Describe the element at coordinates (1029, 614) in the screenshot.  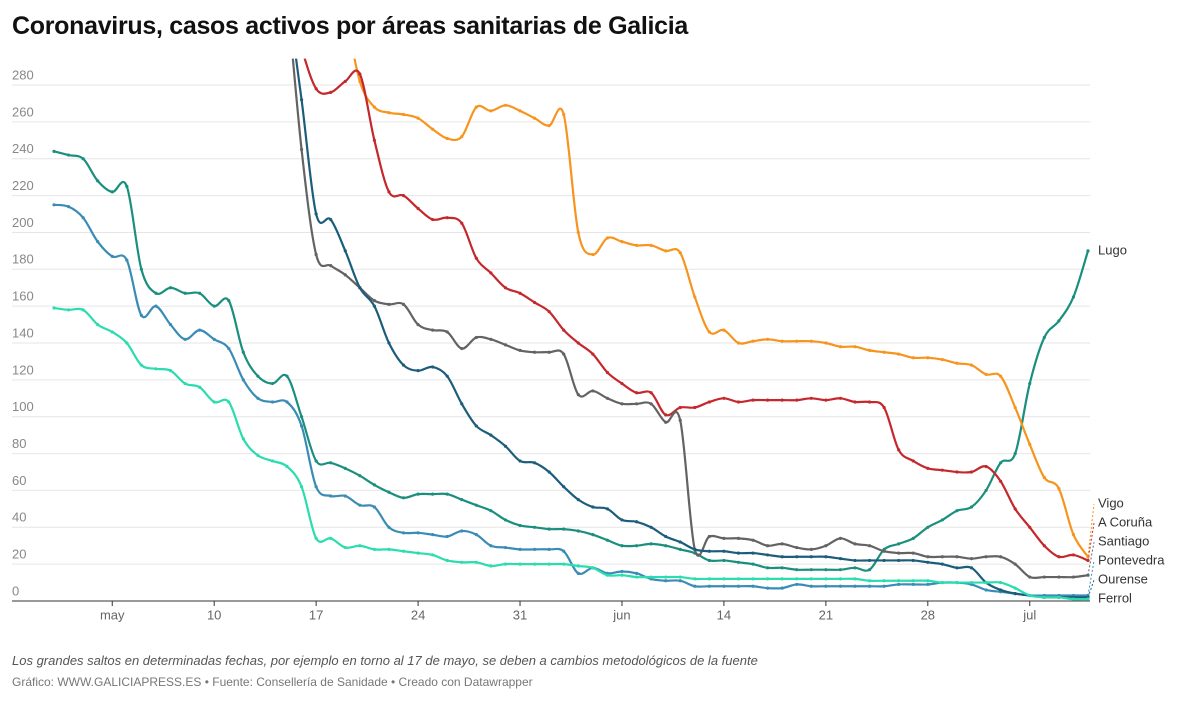
I see `x-tick-label: jul` at that location.